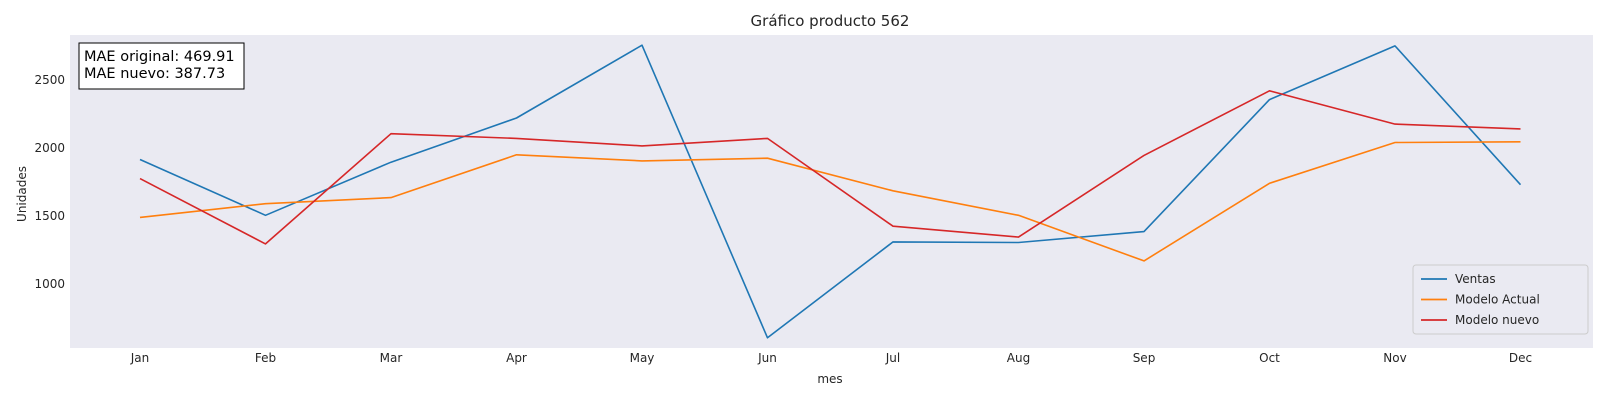 The width and height of the screenshot is (1600, 400). What do you see at coordinates (1269, 358) in the screenshot?
I see `x-tick-label: Oct` at bounding box center [1269, 358].